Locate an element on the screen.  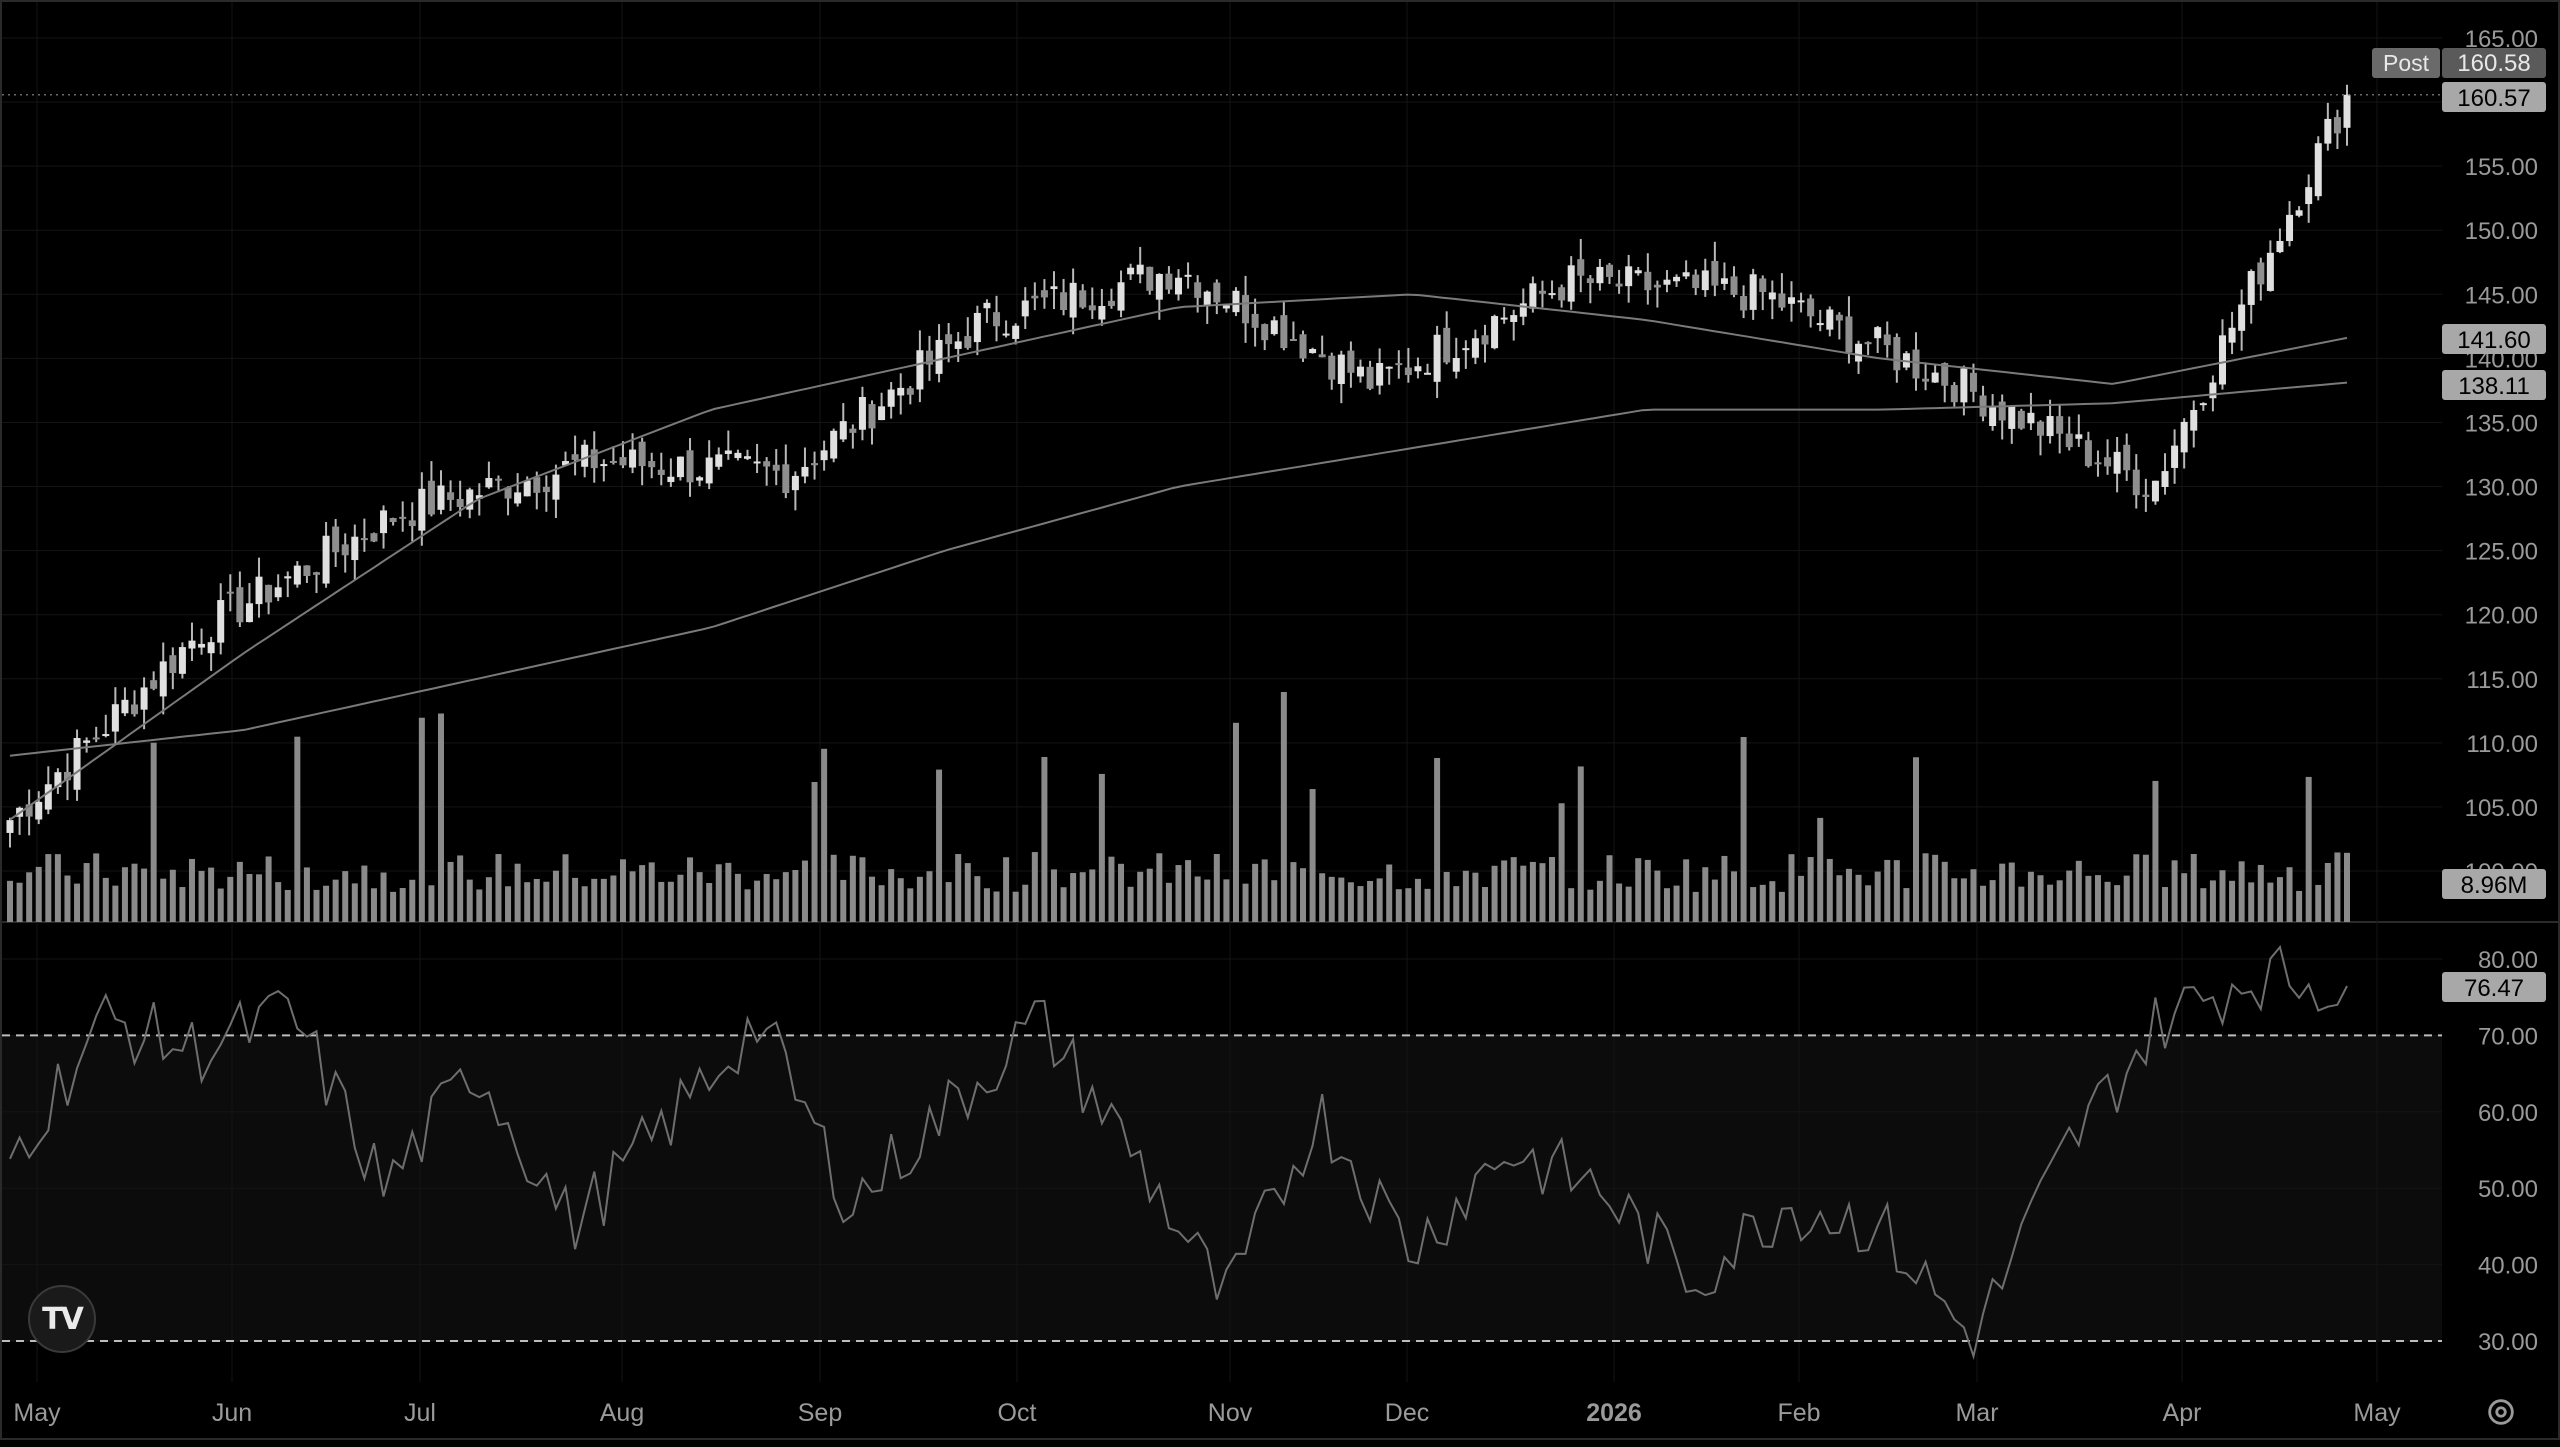
time-axis-label: May is located at coordinates (37, 1413).